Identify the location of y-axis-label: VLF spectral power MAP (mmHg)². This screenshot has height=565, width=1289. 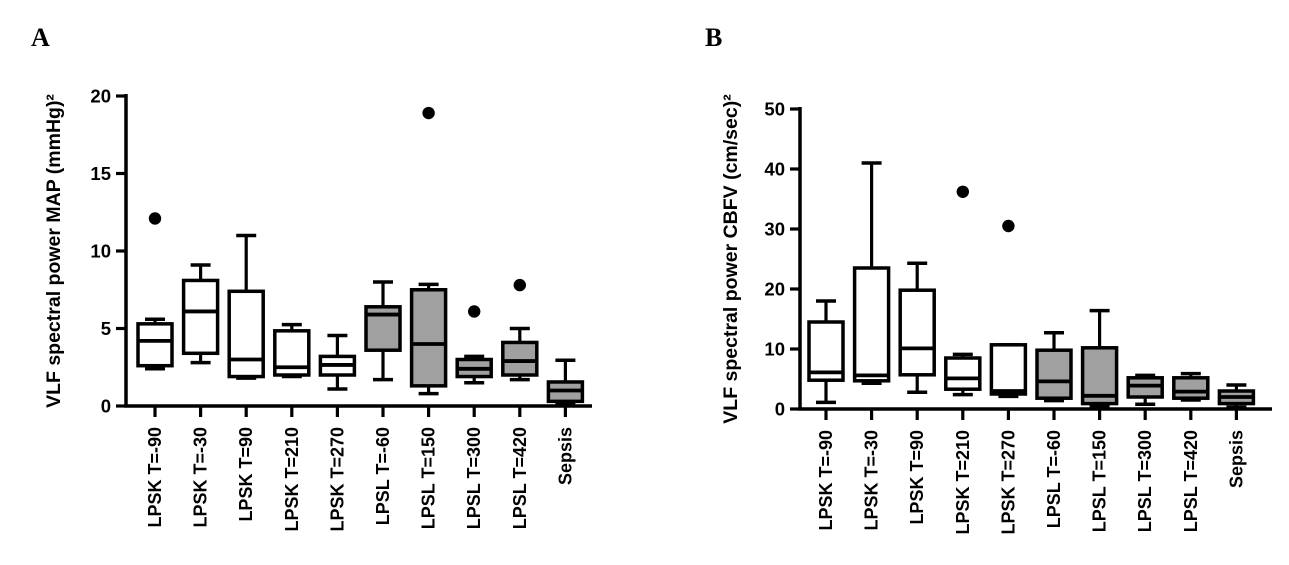
(54, 251).